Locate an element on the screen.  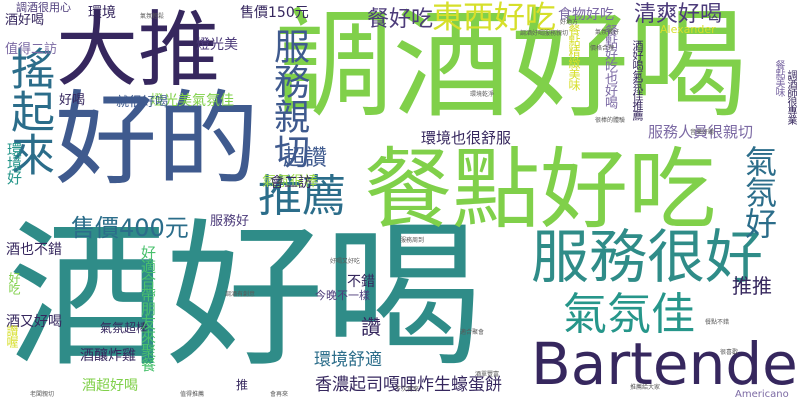
tiny-12: 下次再來 is located at coordinates (407, 389).